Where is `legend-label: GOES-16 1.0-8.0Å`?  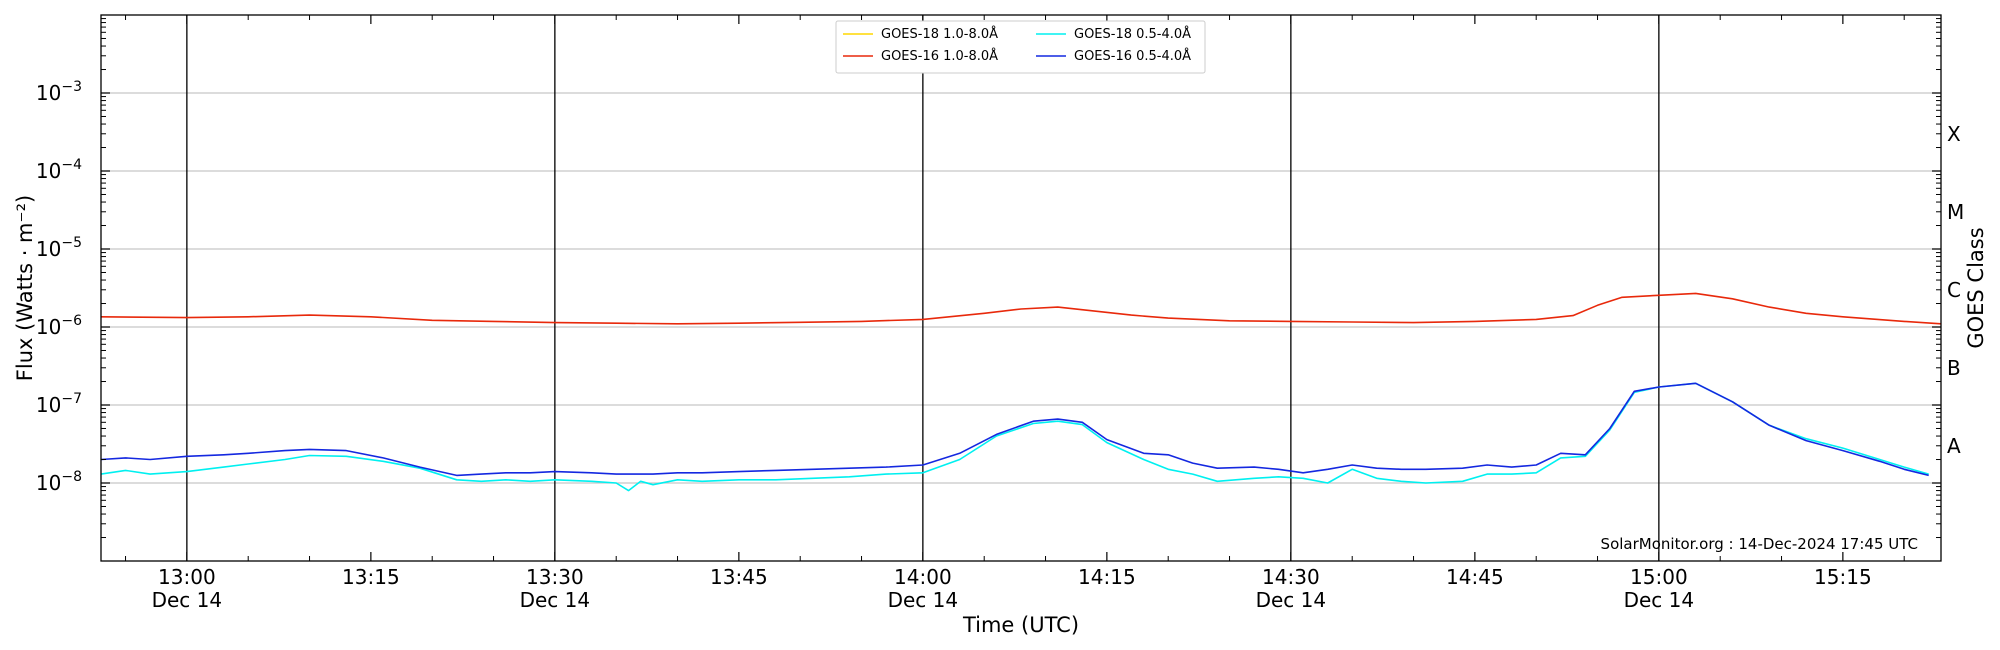
legend-label: GOES-16 1.0-8.0Å is located at coordinates (939, 56).